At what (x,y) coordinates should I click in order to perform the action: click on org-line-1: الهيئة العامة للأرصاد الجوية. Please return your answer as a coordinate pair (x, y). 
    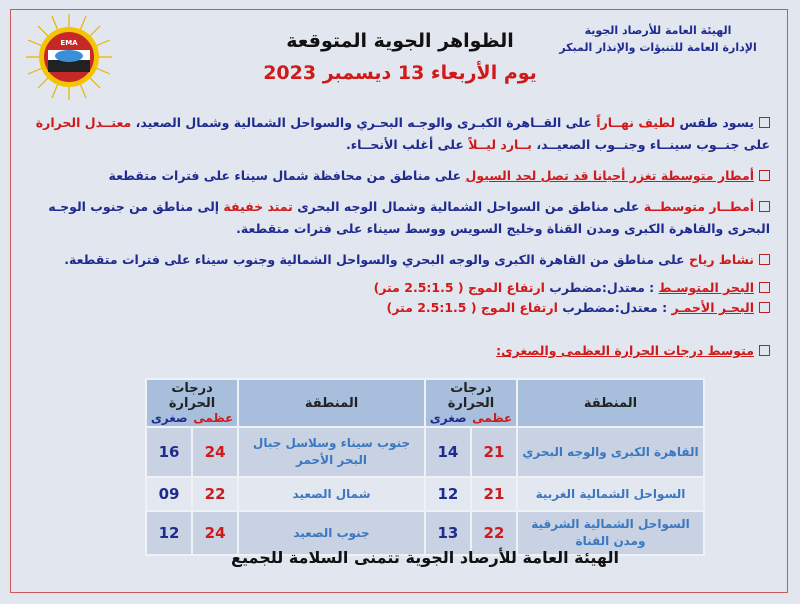
    Looking at the image, I should click on (658, 30).